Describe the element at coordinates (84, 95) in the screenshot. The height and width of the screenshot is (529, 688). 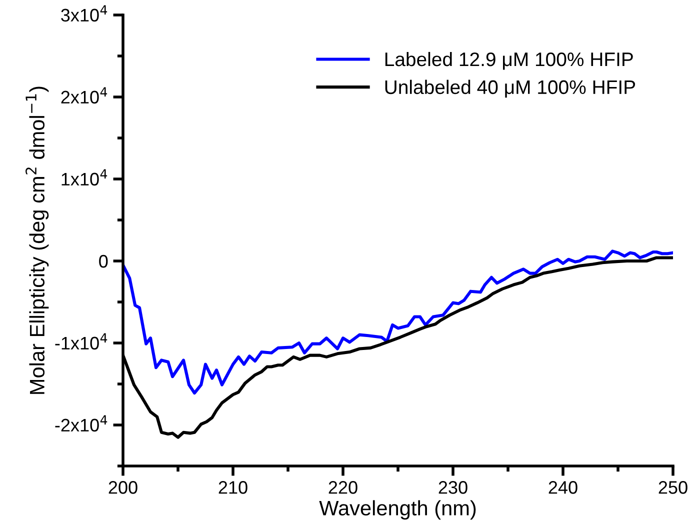
I see `y-tick-label: 2x10$^{4}$` at that location.